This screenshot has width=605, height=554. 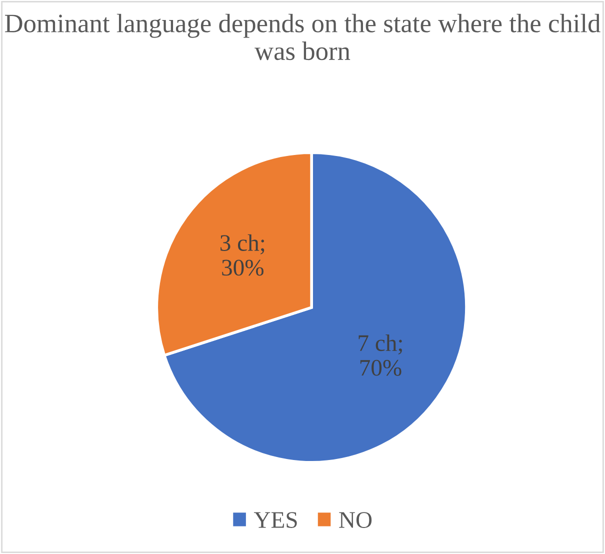 I want to click on data-label: 7 ch; 70%, so click(x=380, y=355).